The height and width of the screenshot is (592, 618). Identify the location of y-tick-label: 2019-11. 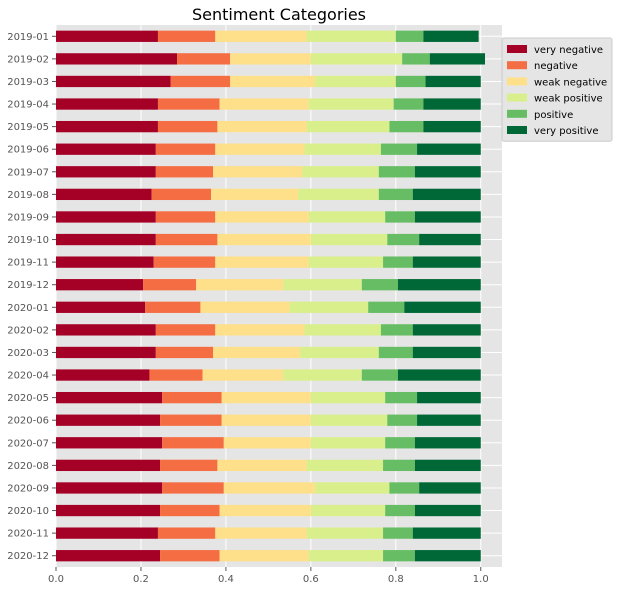
(28, 263).